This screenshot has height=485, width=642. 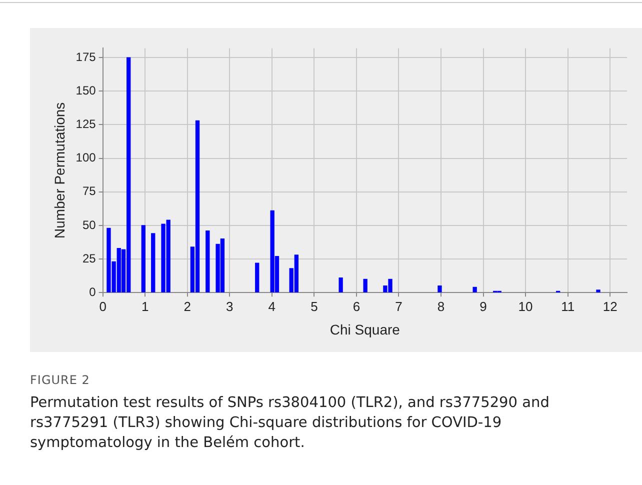 What do you see at coordinates (365, 329) in the screenshot?
I see `x-axis-title: Chi Square` at bounding box center [365, 329].